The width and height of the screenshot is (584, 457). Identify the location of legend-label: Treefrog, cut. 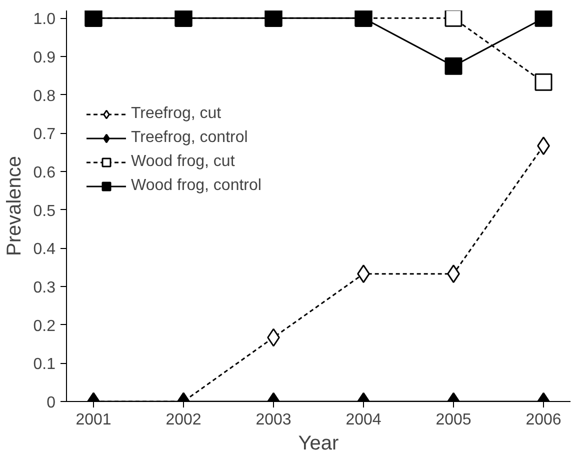
(176, 114).